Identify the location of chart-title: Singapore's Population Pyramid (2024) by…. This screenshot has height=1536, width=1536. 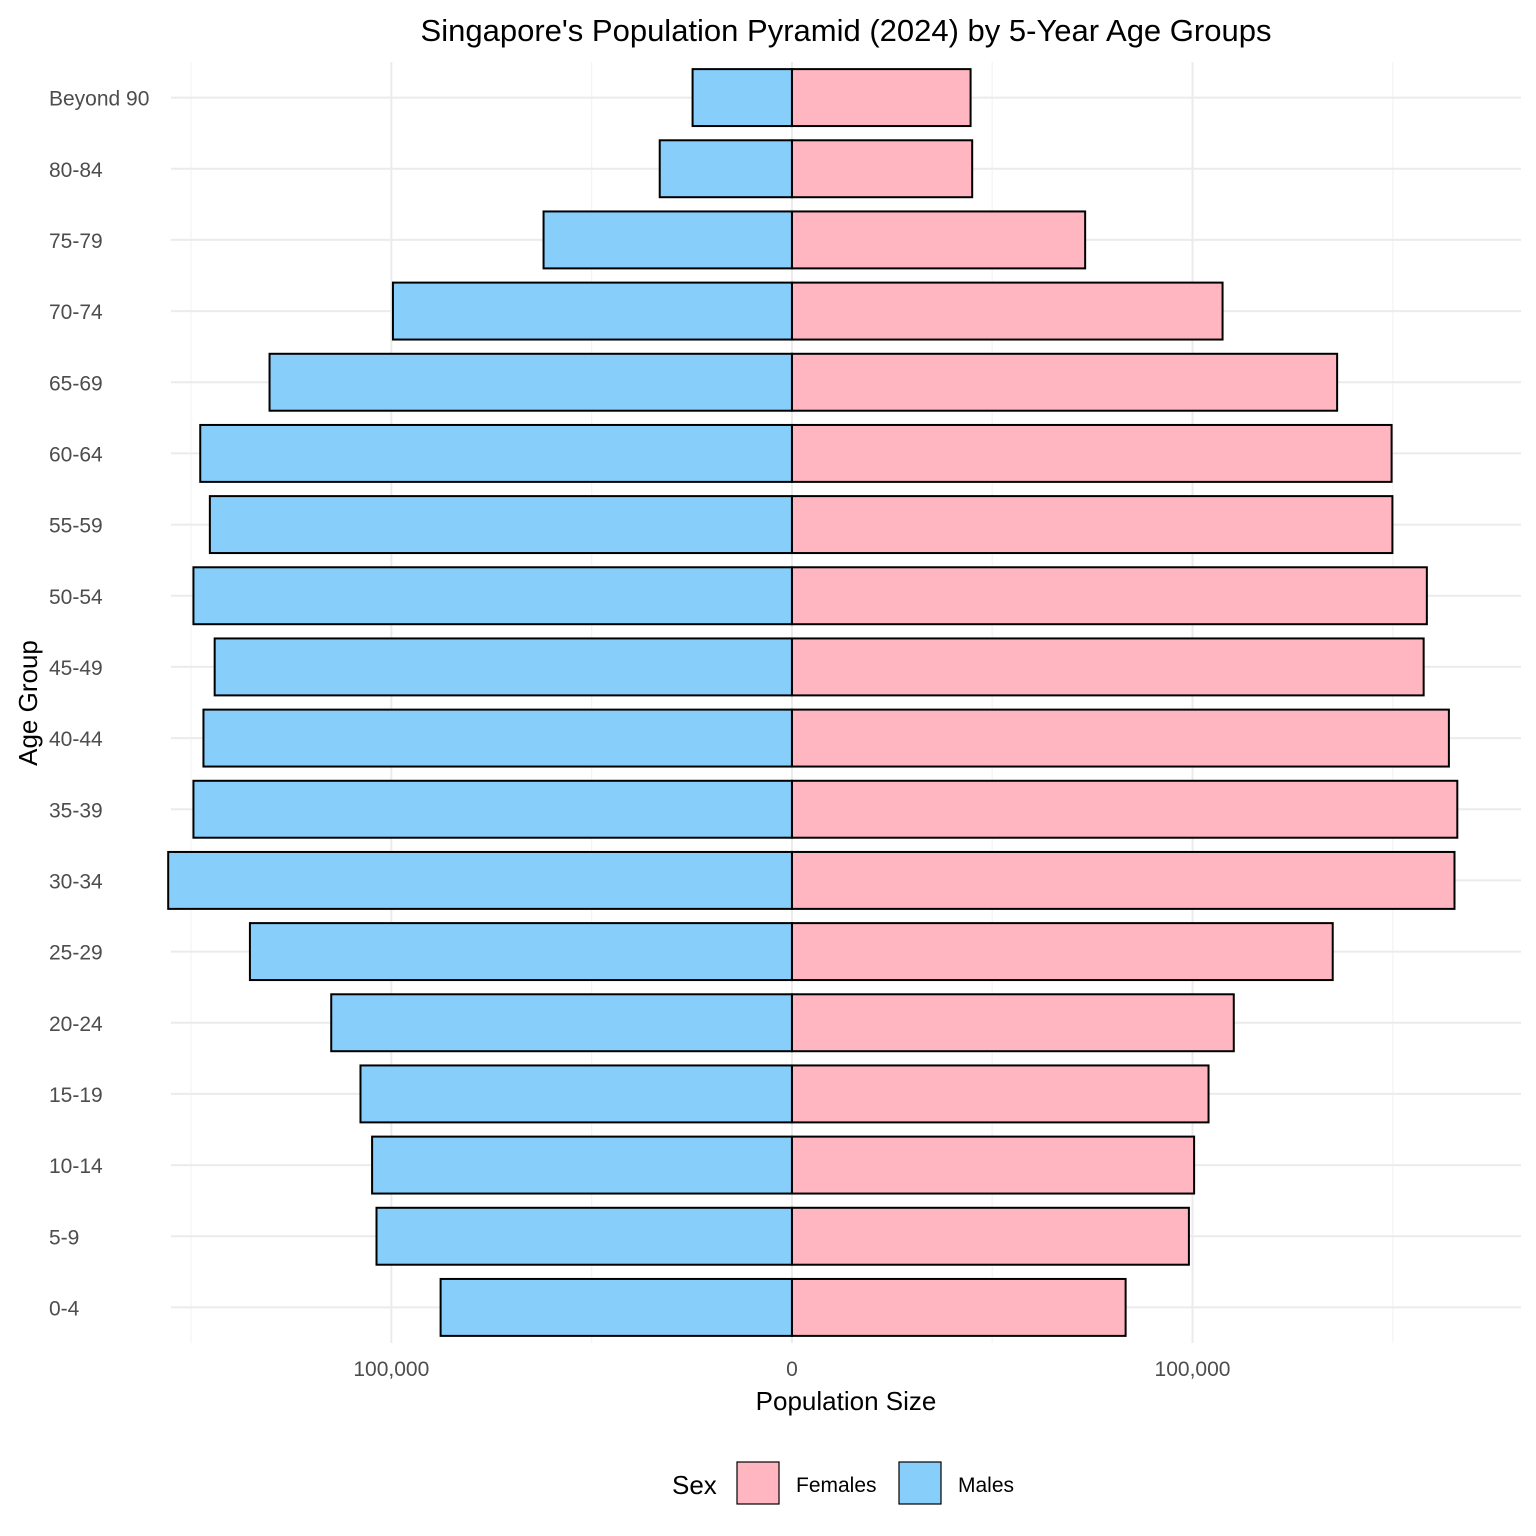
(846, 30).